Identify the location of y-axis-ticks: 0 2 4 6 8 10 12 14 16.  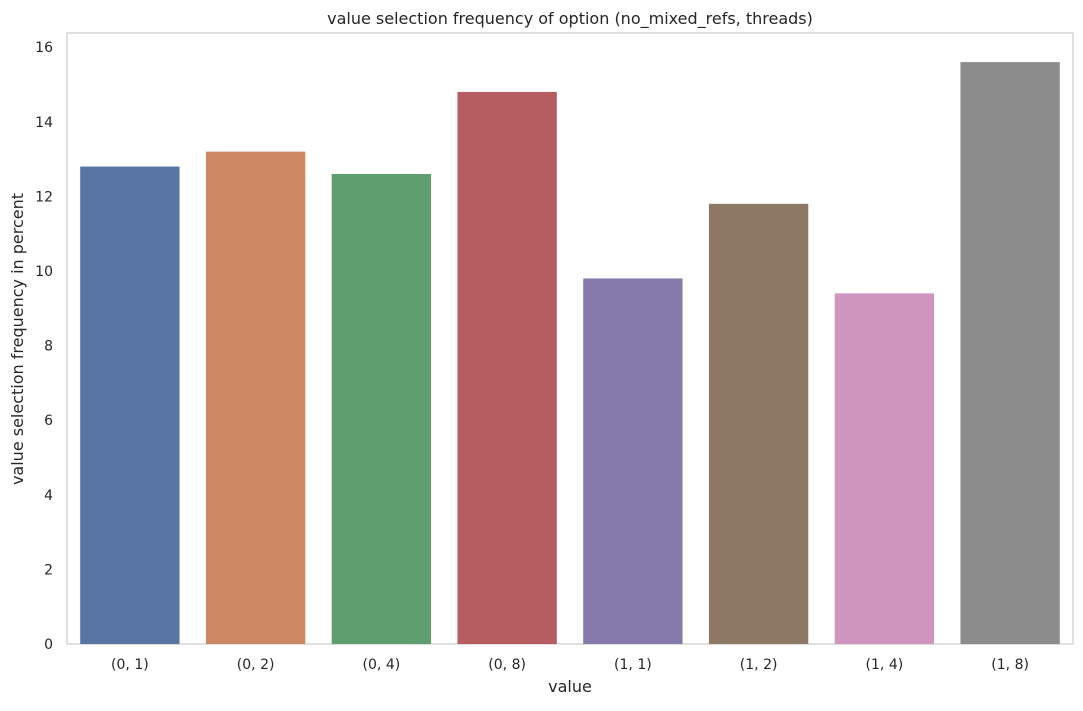
(44, 346).